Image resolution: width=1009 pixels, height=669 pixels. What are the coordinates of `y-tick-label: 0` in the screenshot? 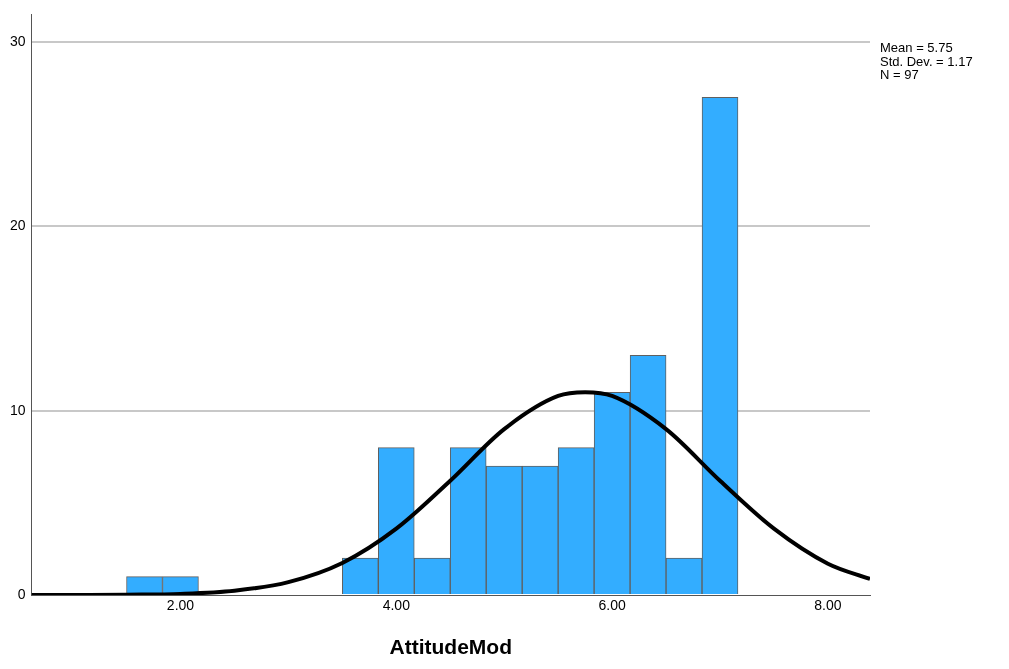 It's located at (21, 593).